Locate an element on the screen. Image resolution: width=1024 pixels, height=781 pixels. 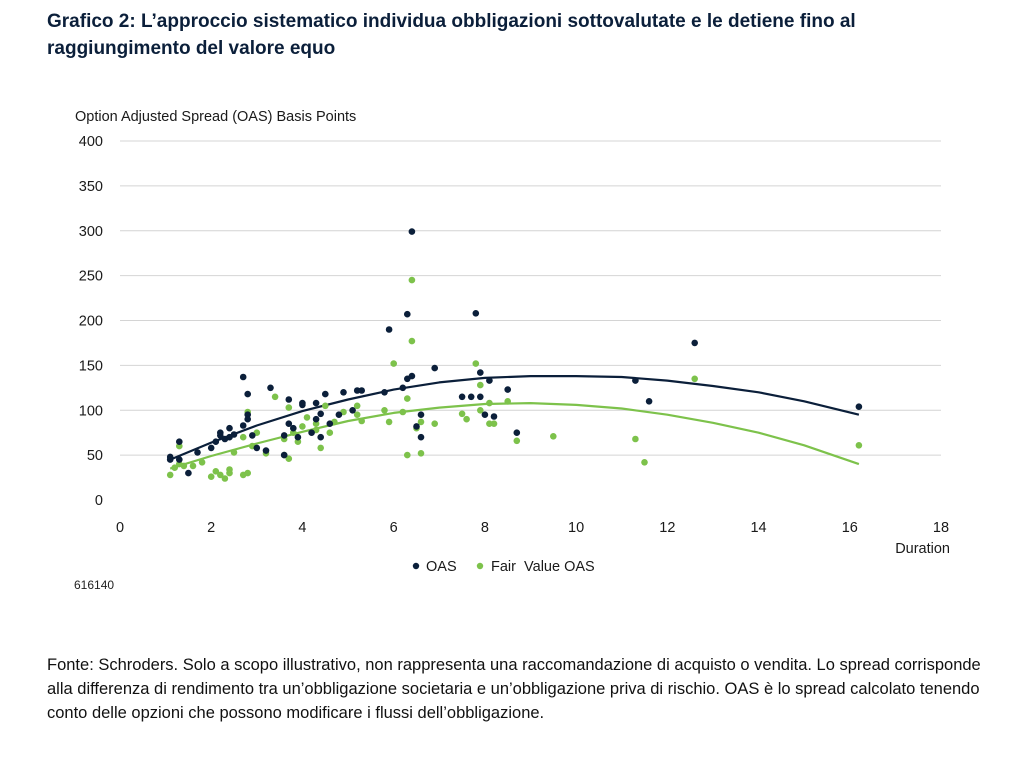
x-tick-label: 6 is located at coordinates (394, 528).